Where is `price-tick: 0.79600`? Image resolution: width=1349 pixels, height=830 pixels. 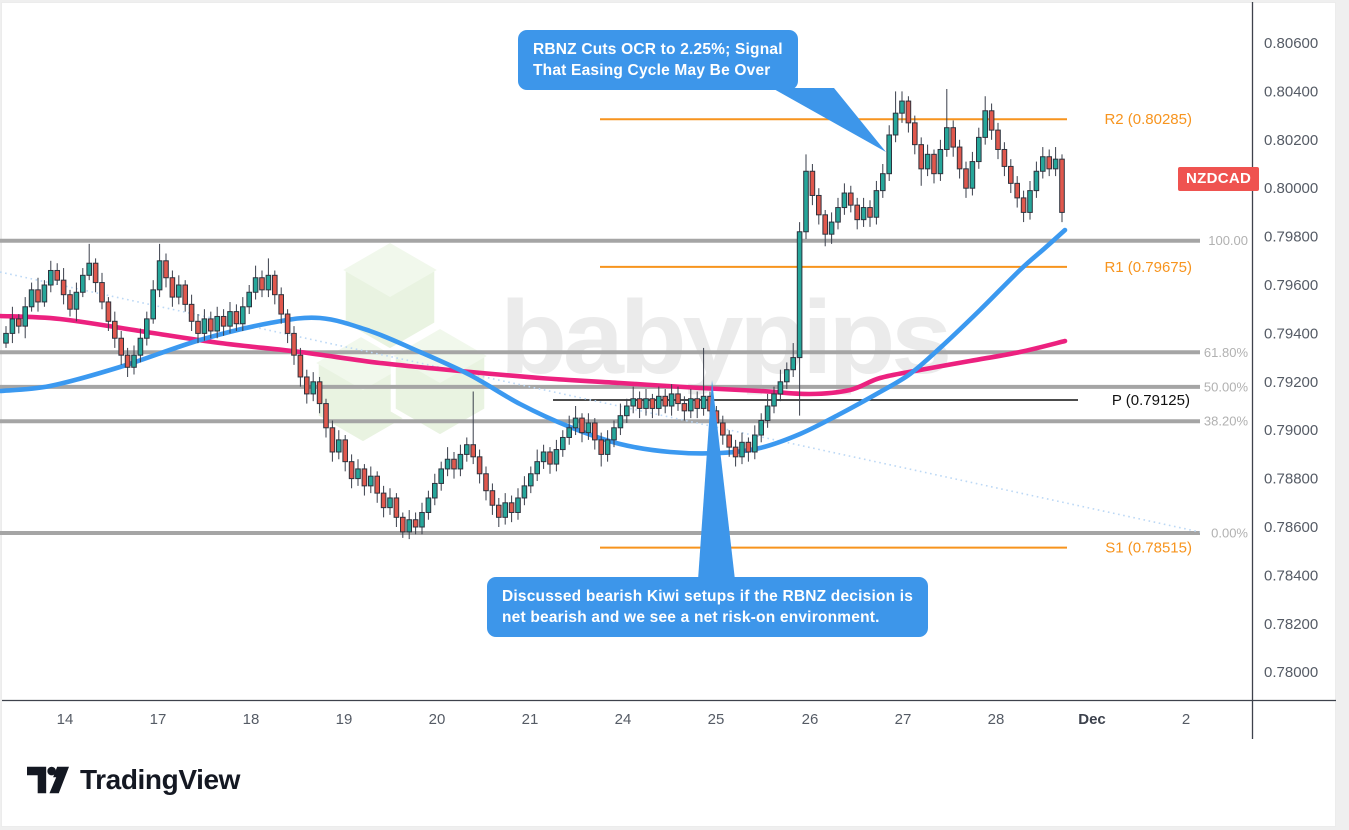 price-tick: 0.79600 is located at coordinates (1291, 285).